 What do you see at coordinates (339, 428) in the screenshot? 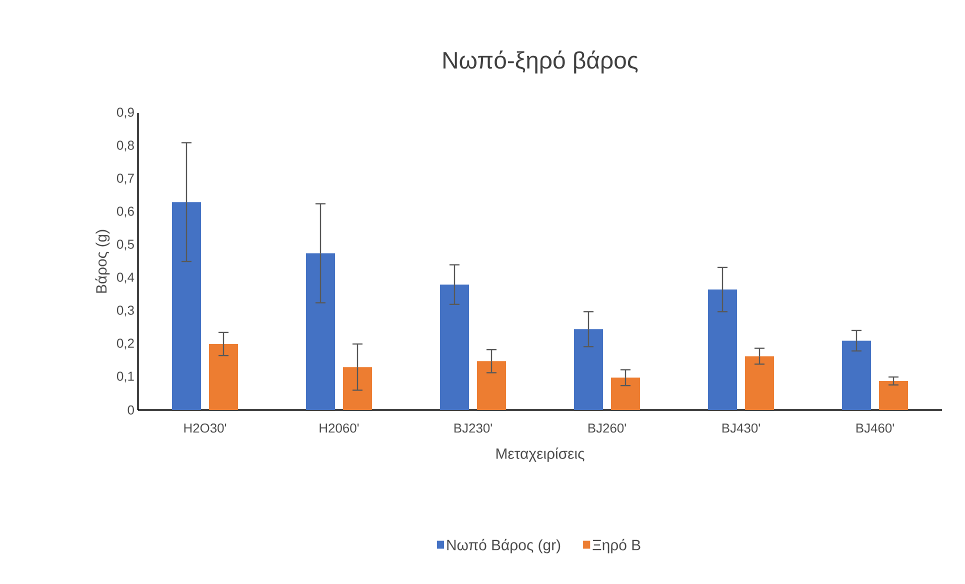
I see `x-tick-label: H2060'` at bounding box center [339, 428].